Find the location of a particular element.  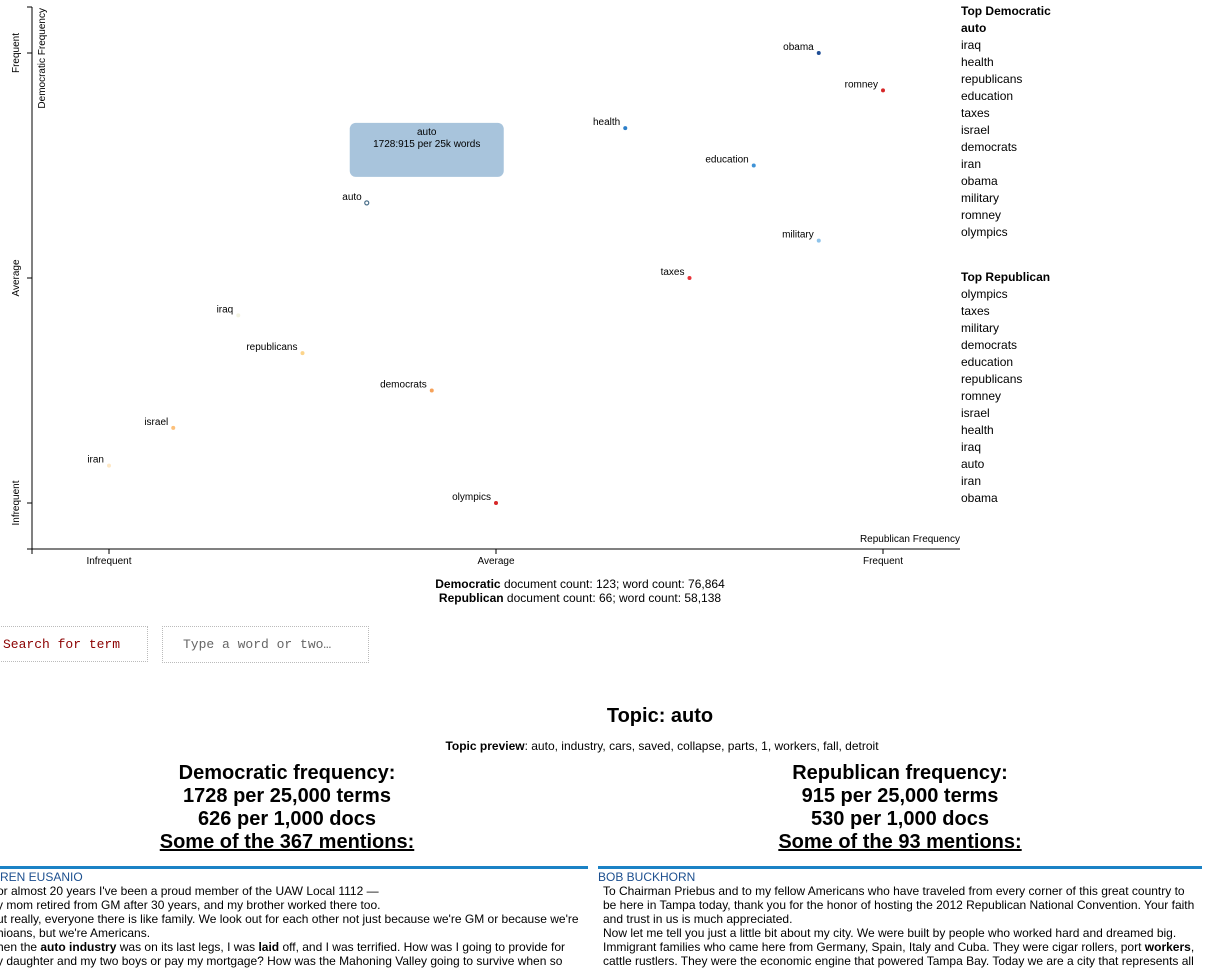

point-auto is located at coordinates (367, 203).